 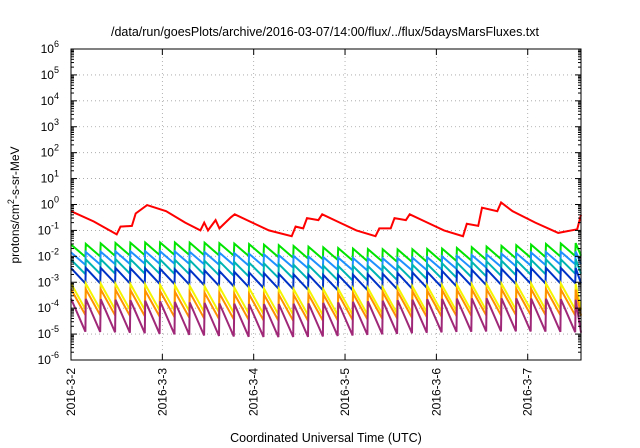 I want to click on y-tick-label: 10³, so click(x=50, y=125).